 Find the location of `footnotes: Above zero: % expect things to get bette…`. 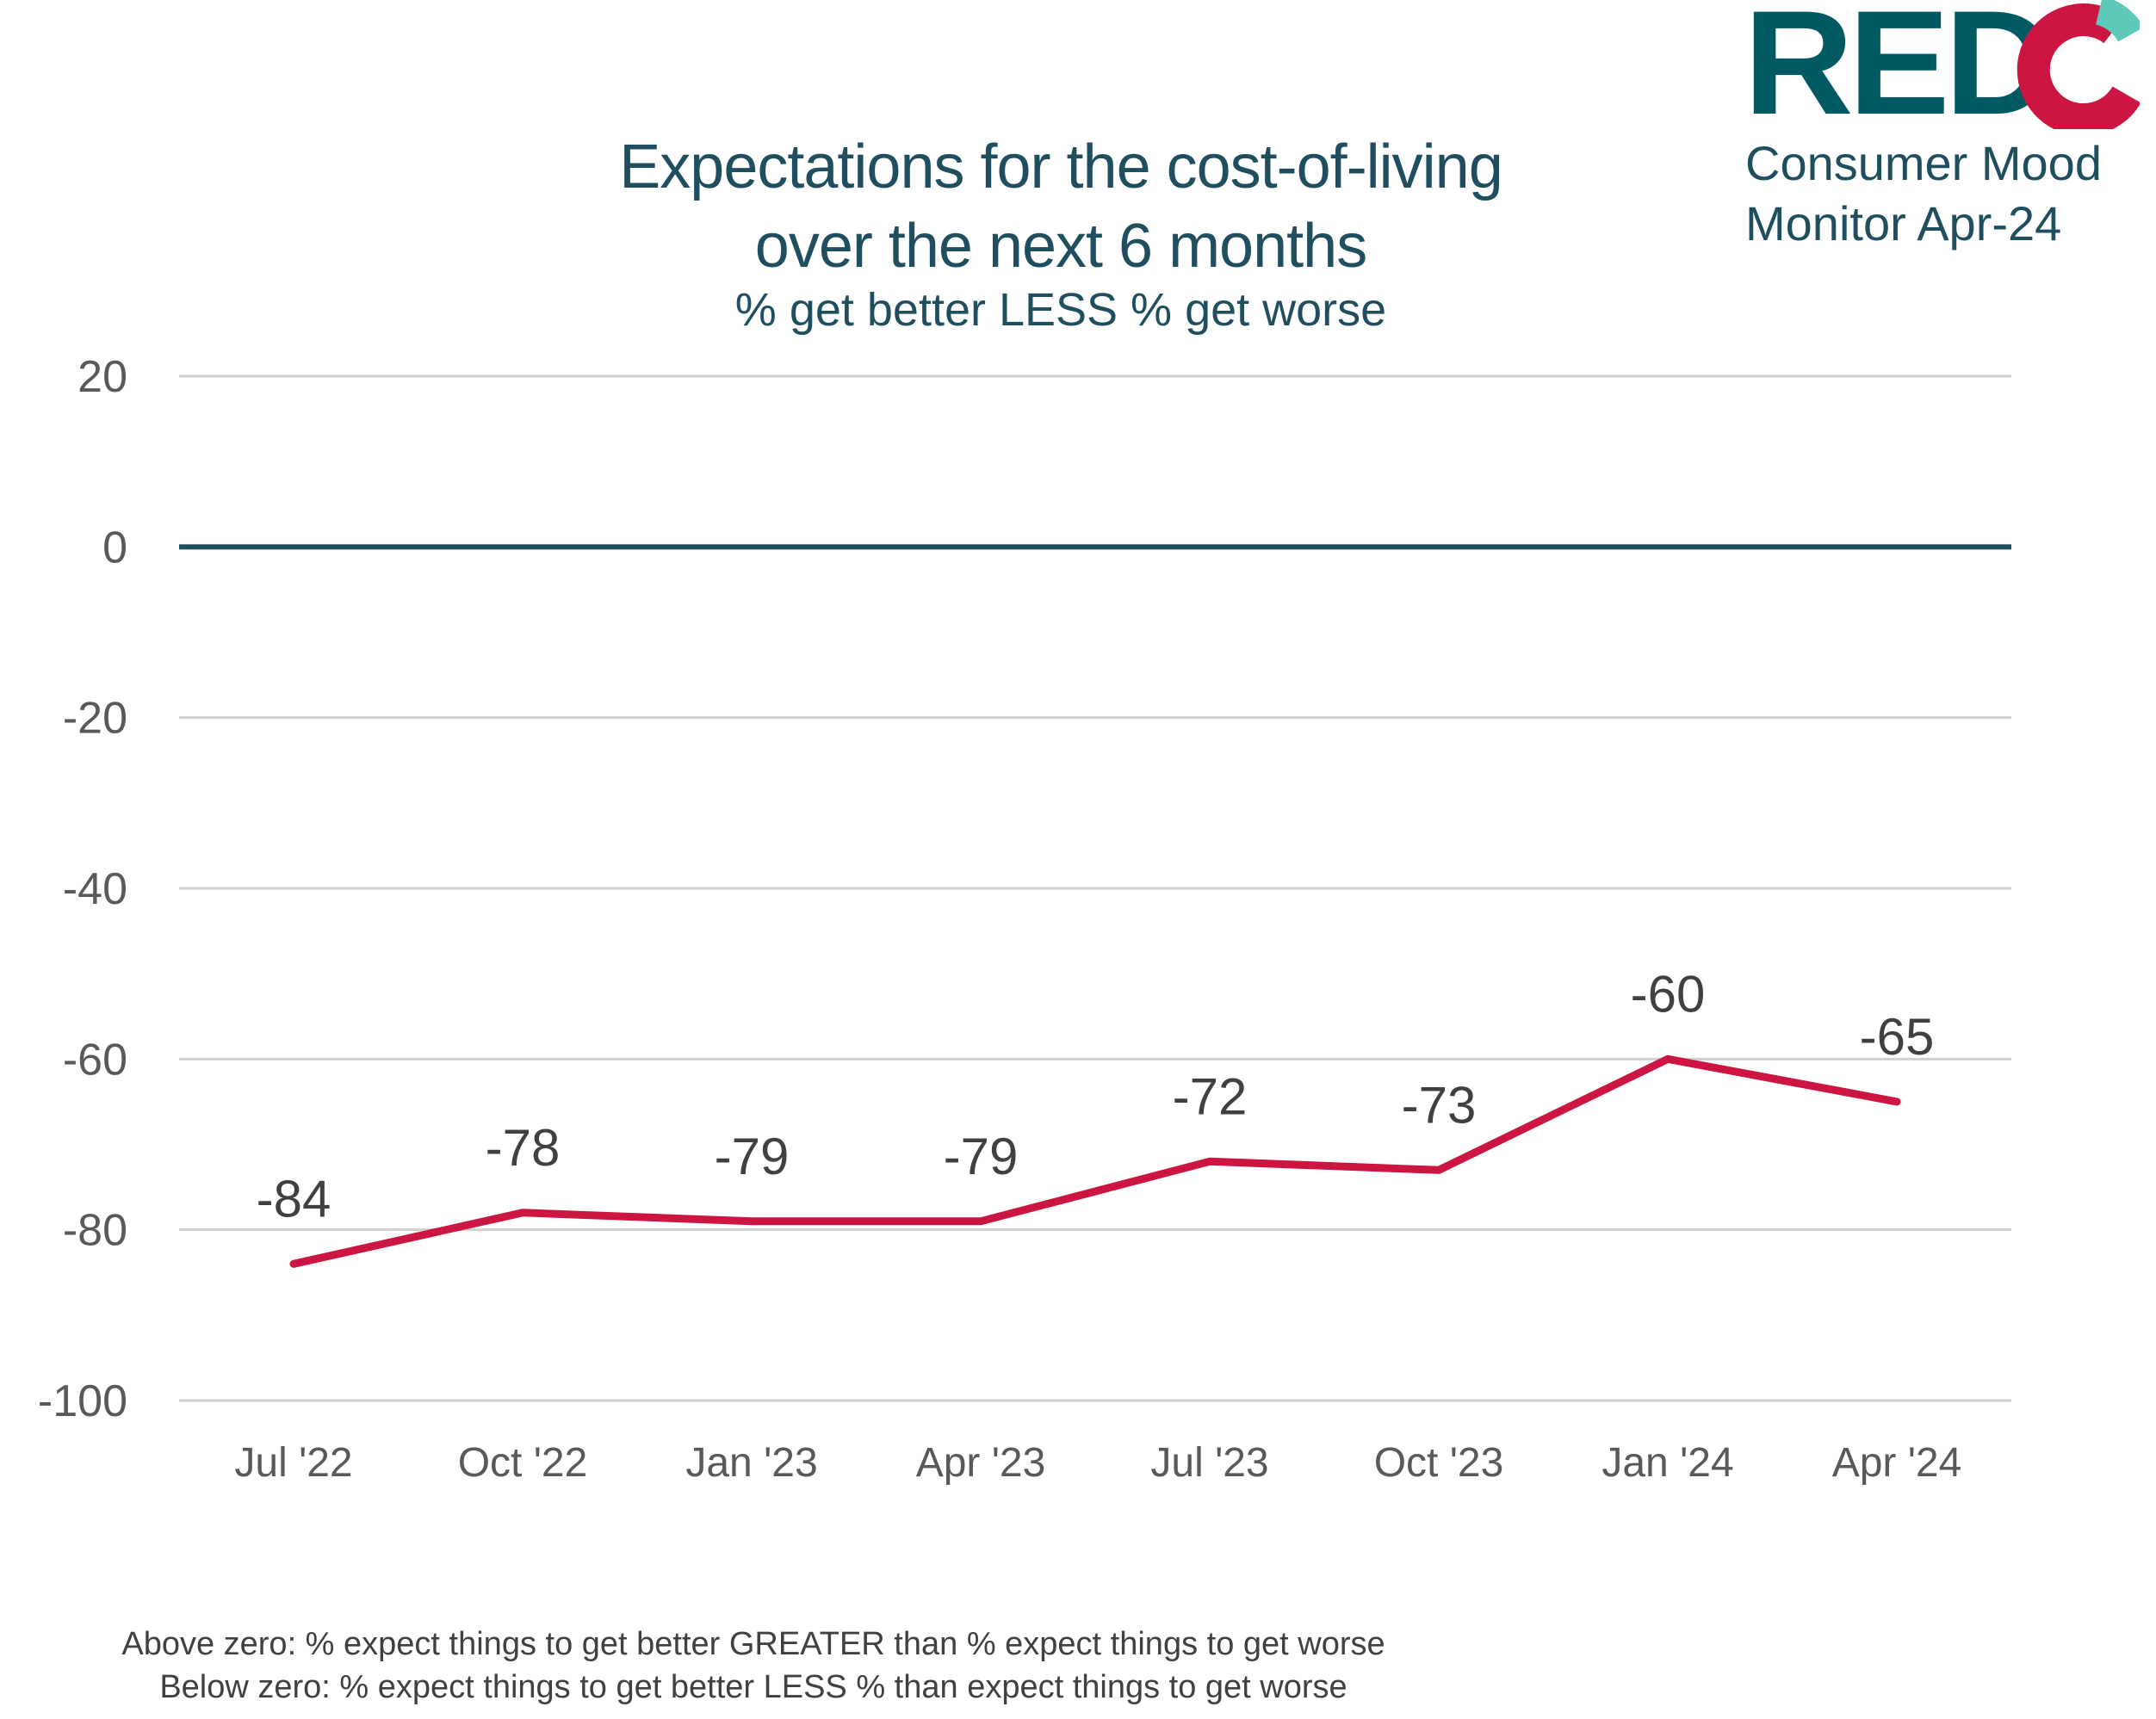

footnotes: Above zero: % expect things to get bette… is located at coordinates (753, 1666).